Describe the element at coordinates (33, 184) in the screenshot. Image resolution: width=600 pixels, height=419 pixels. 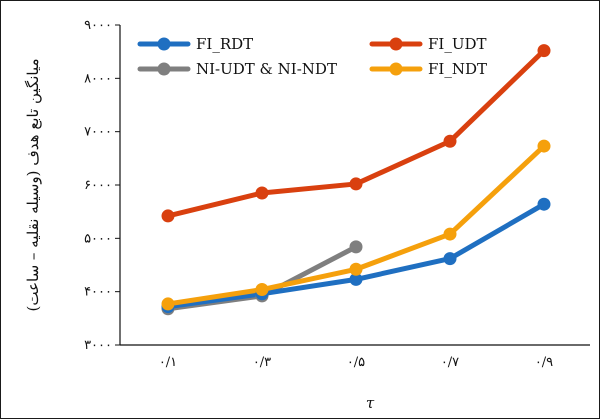
I see `y-axis-title: میانگین تابع هدف (وسیله نقلیه – ساعت)` at that location.